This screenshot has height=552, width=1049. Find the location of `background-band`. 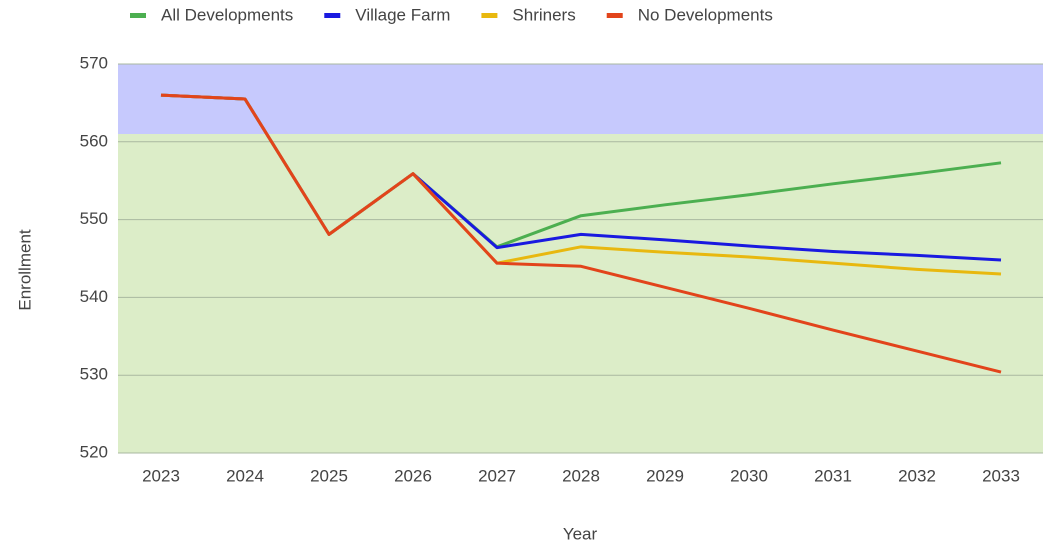

background-band is located at coordinates (580, 99).